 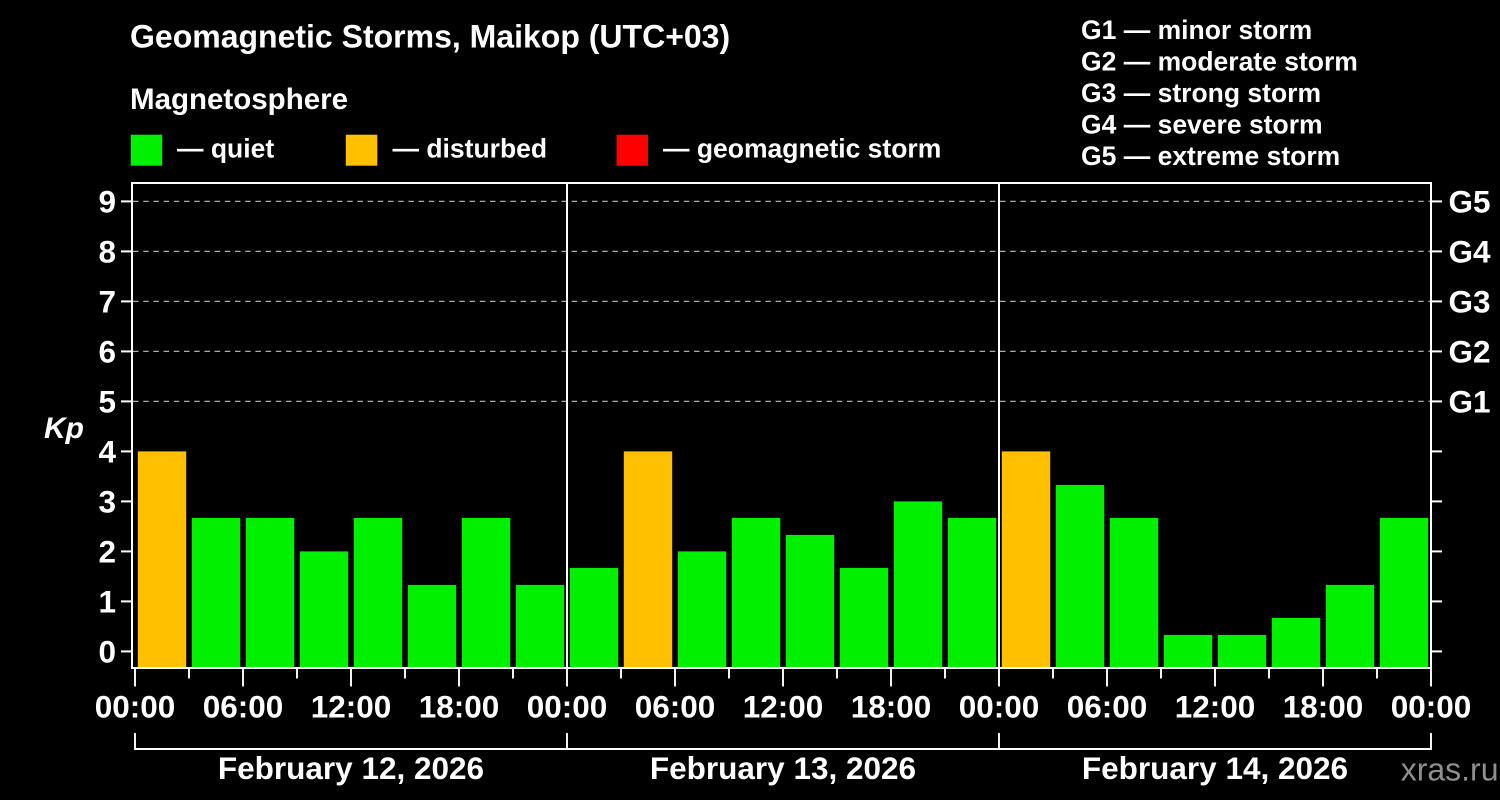 I want to click on svg-text: G1, so click(x=1470, y=402).